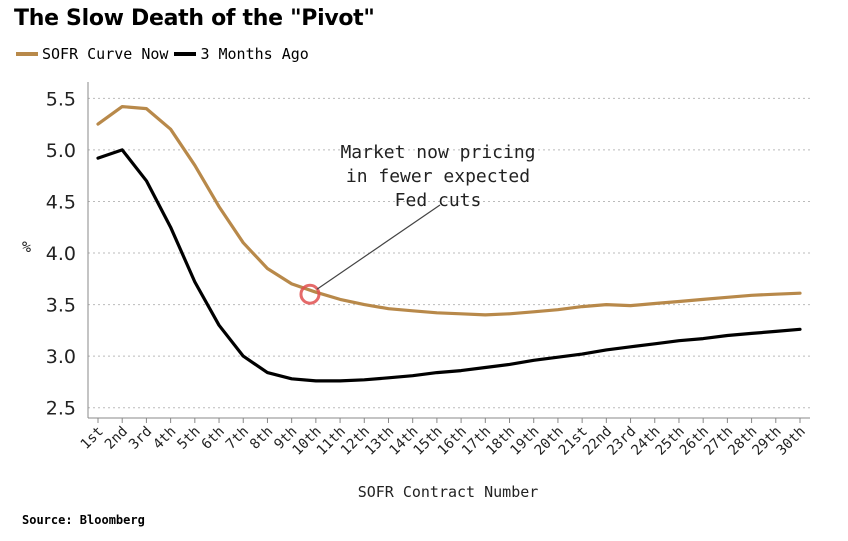 This screenshot has height=541, width=848. Describe the element at coordinates (185, 54) in the screenshot. I see `legend-swatch-ago` at that location.